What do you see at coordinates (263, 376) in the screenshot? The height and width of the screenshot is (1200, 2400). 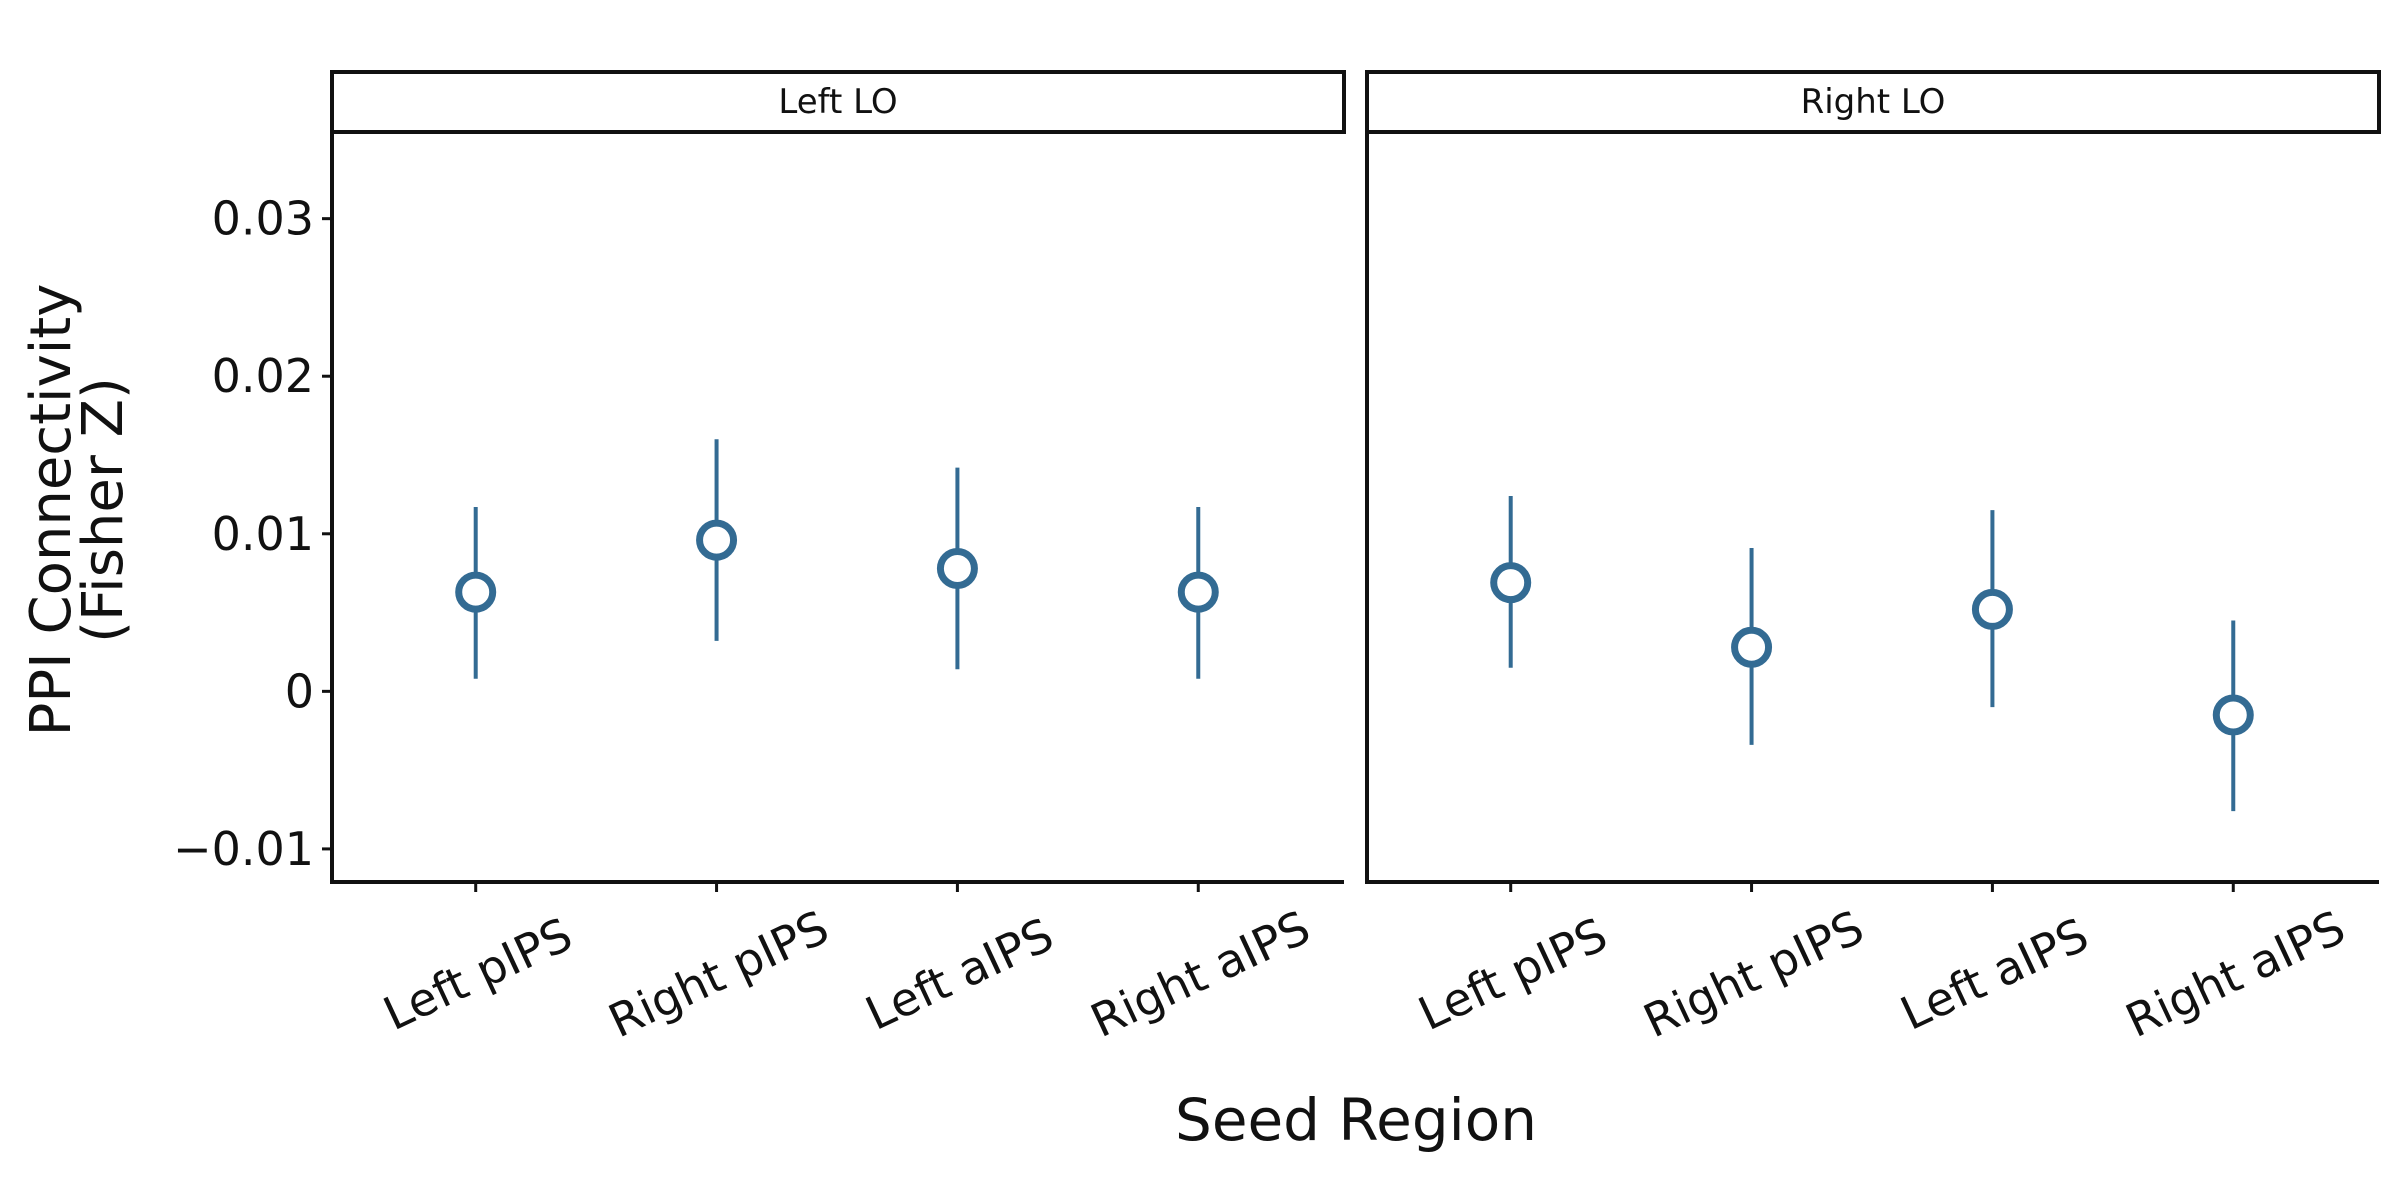 I see `y-tick-label: 0.02` at bounding box center [263, 376].